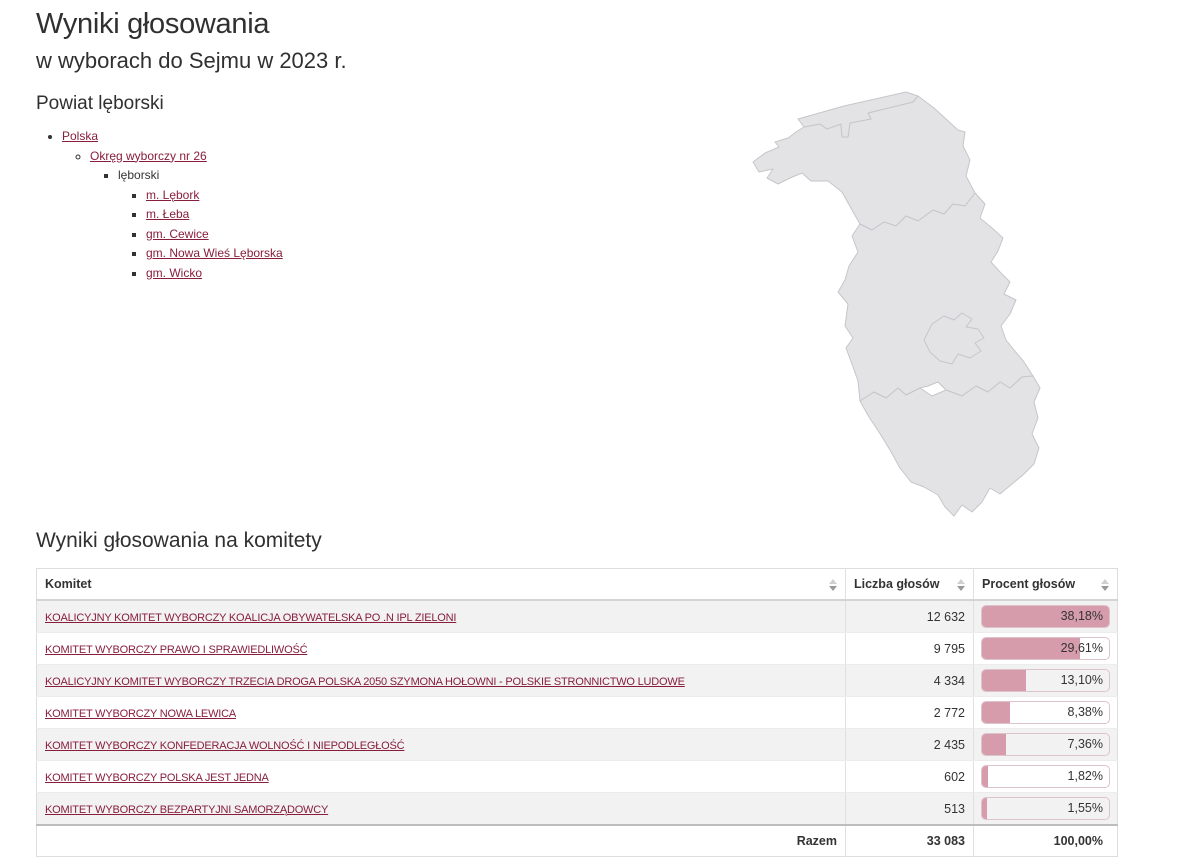  I want to click on column-label-committee: Komitet, so click(68, 584).